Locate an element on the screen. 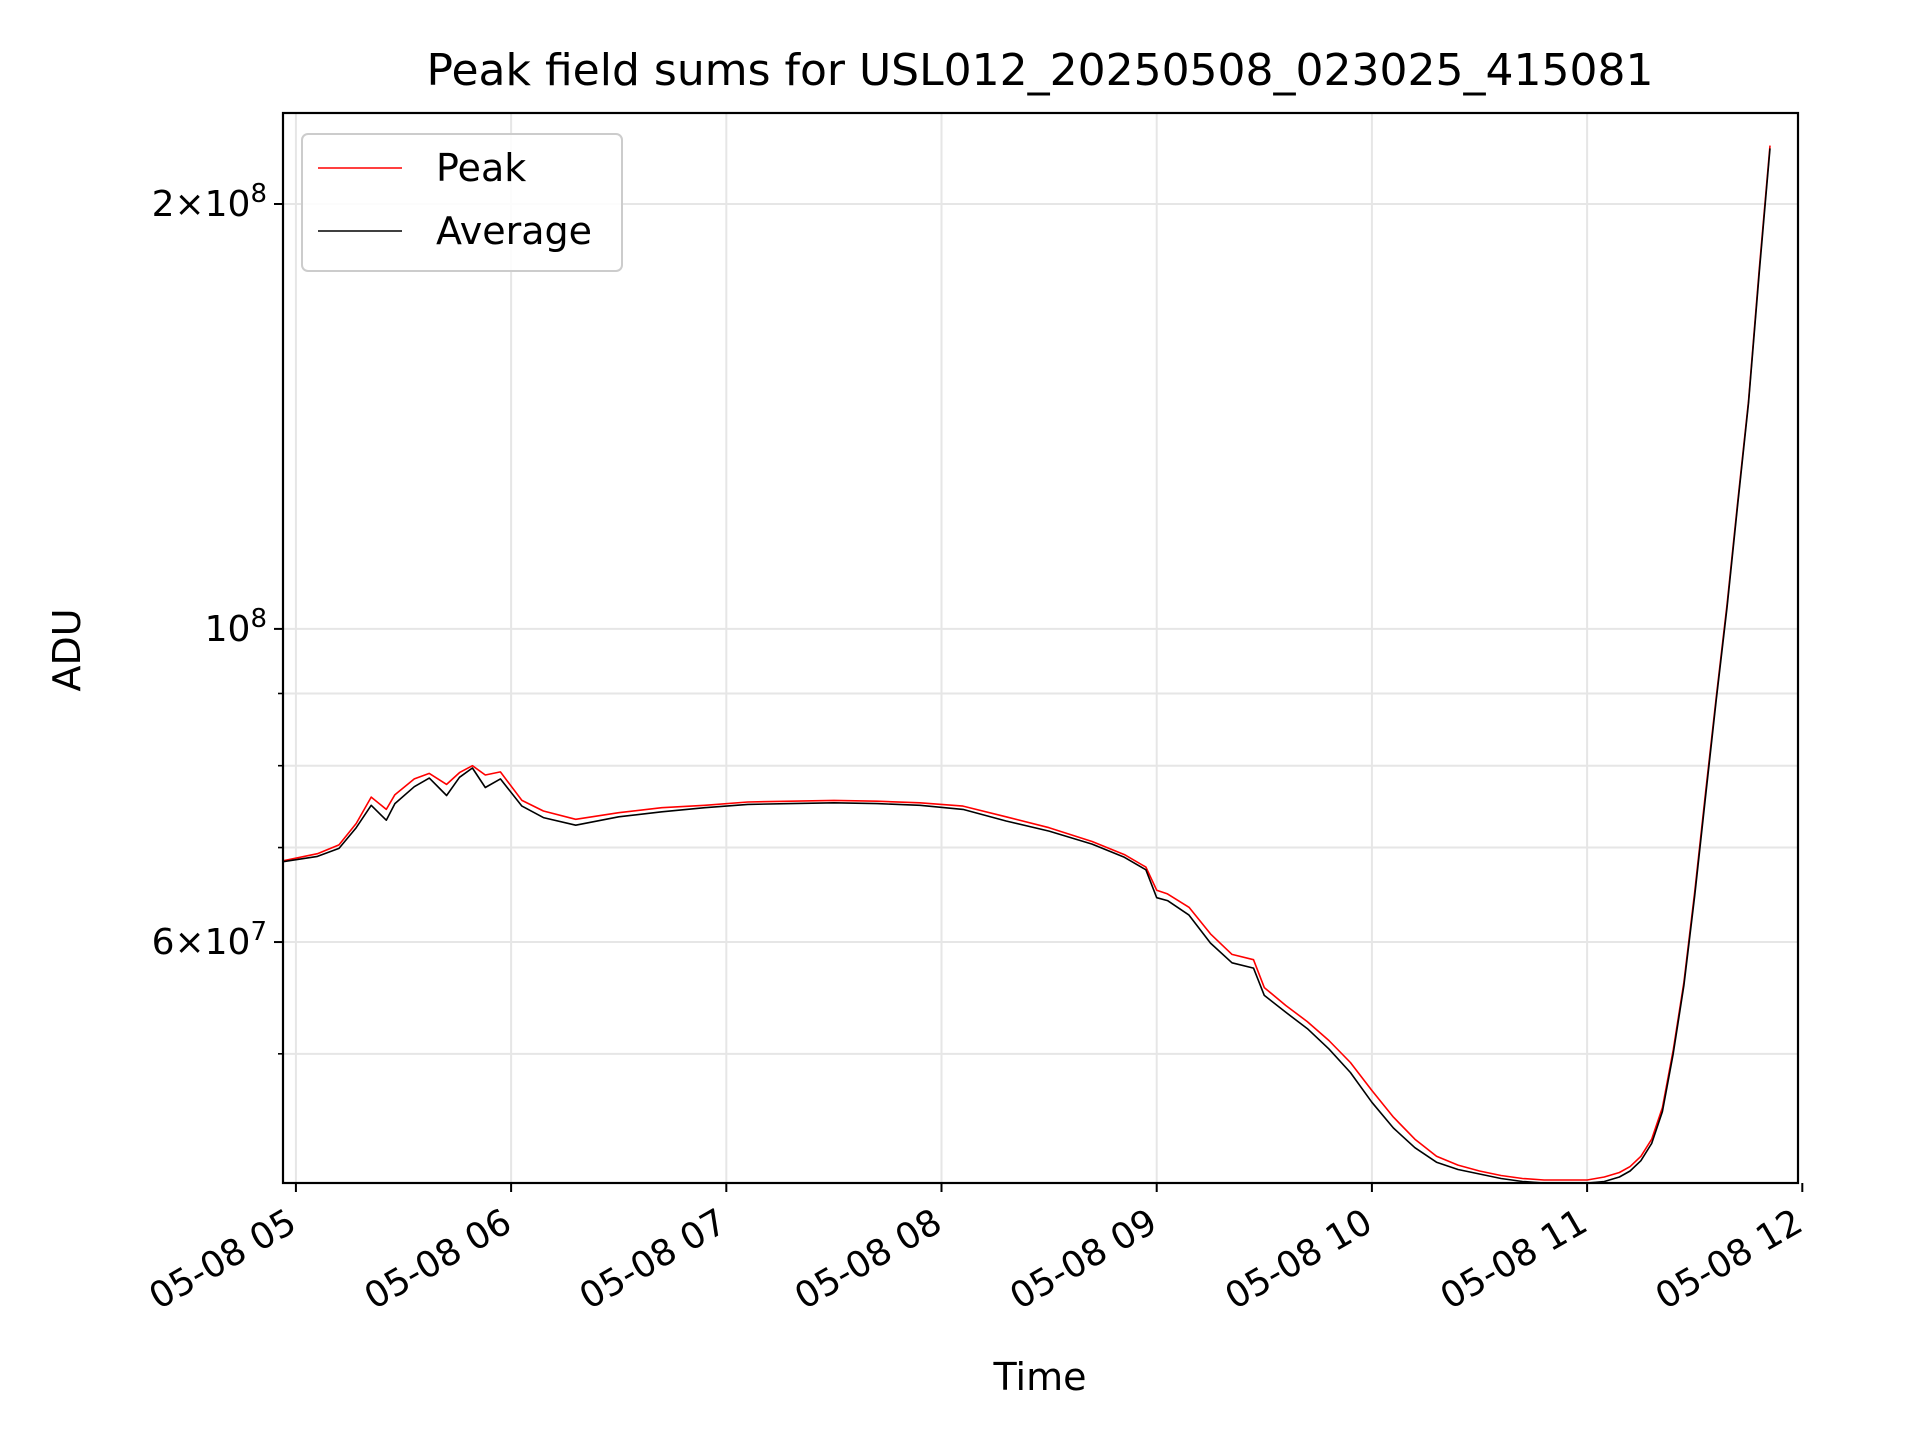 This screenshot has height=1440, width=1920. y-tick-exponent: 7 is located at coordinates (258, 932).